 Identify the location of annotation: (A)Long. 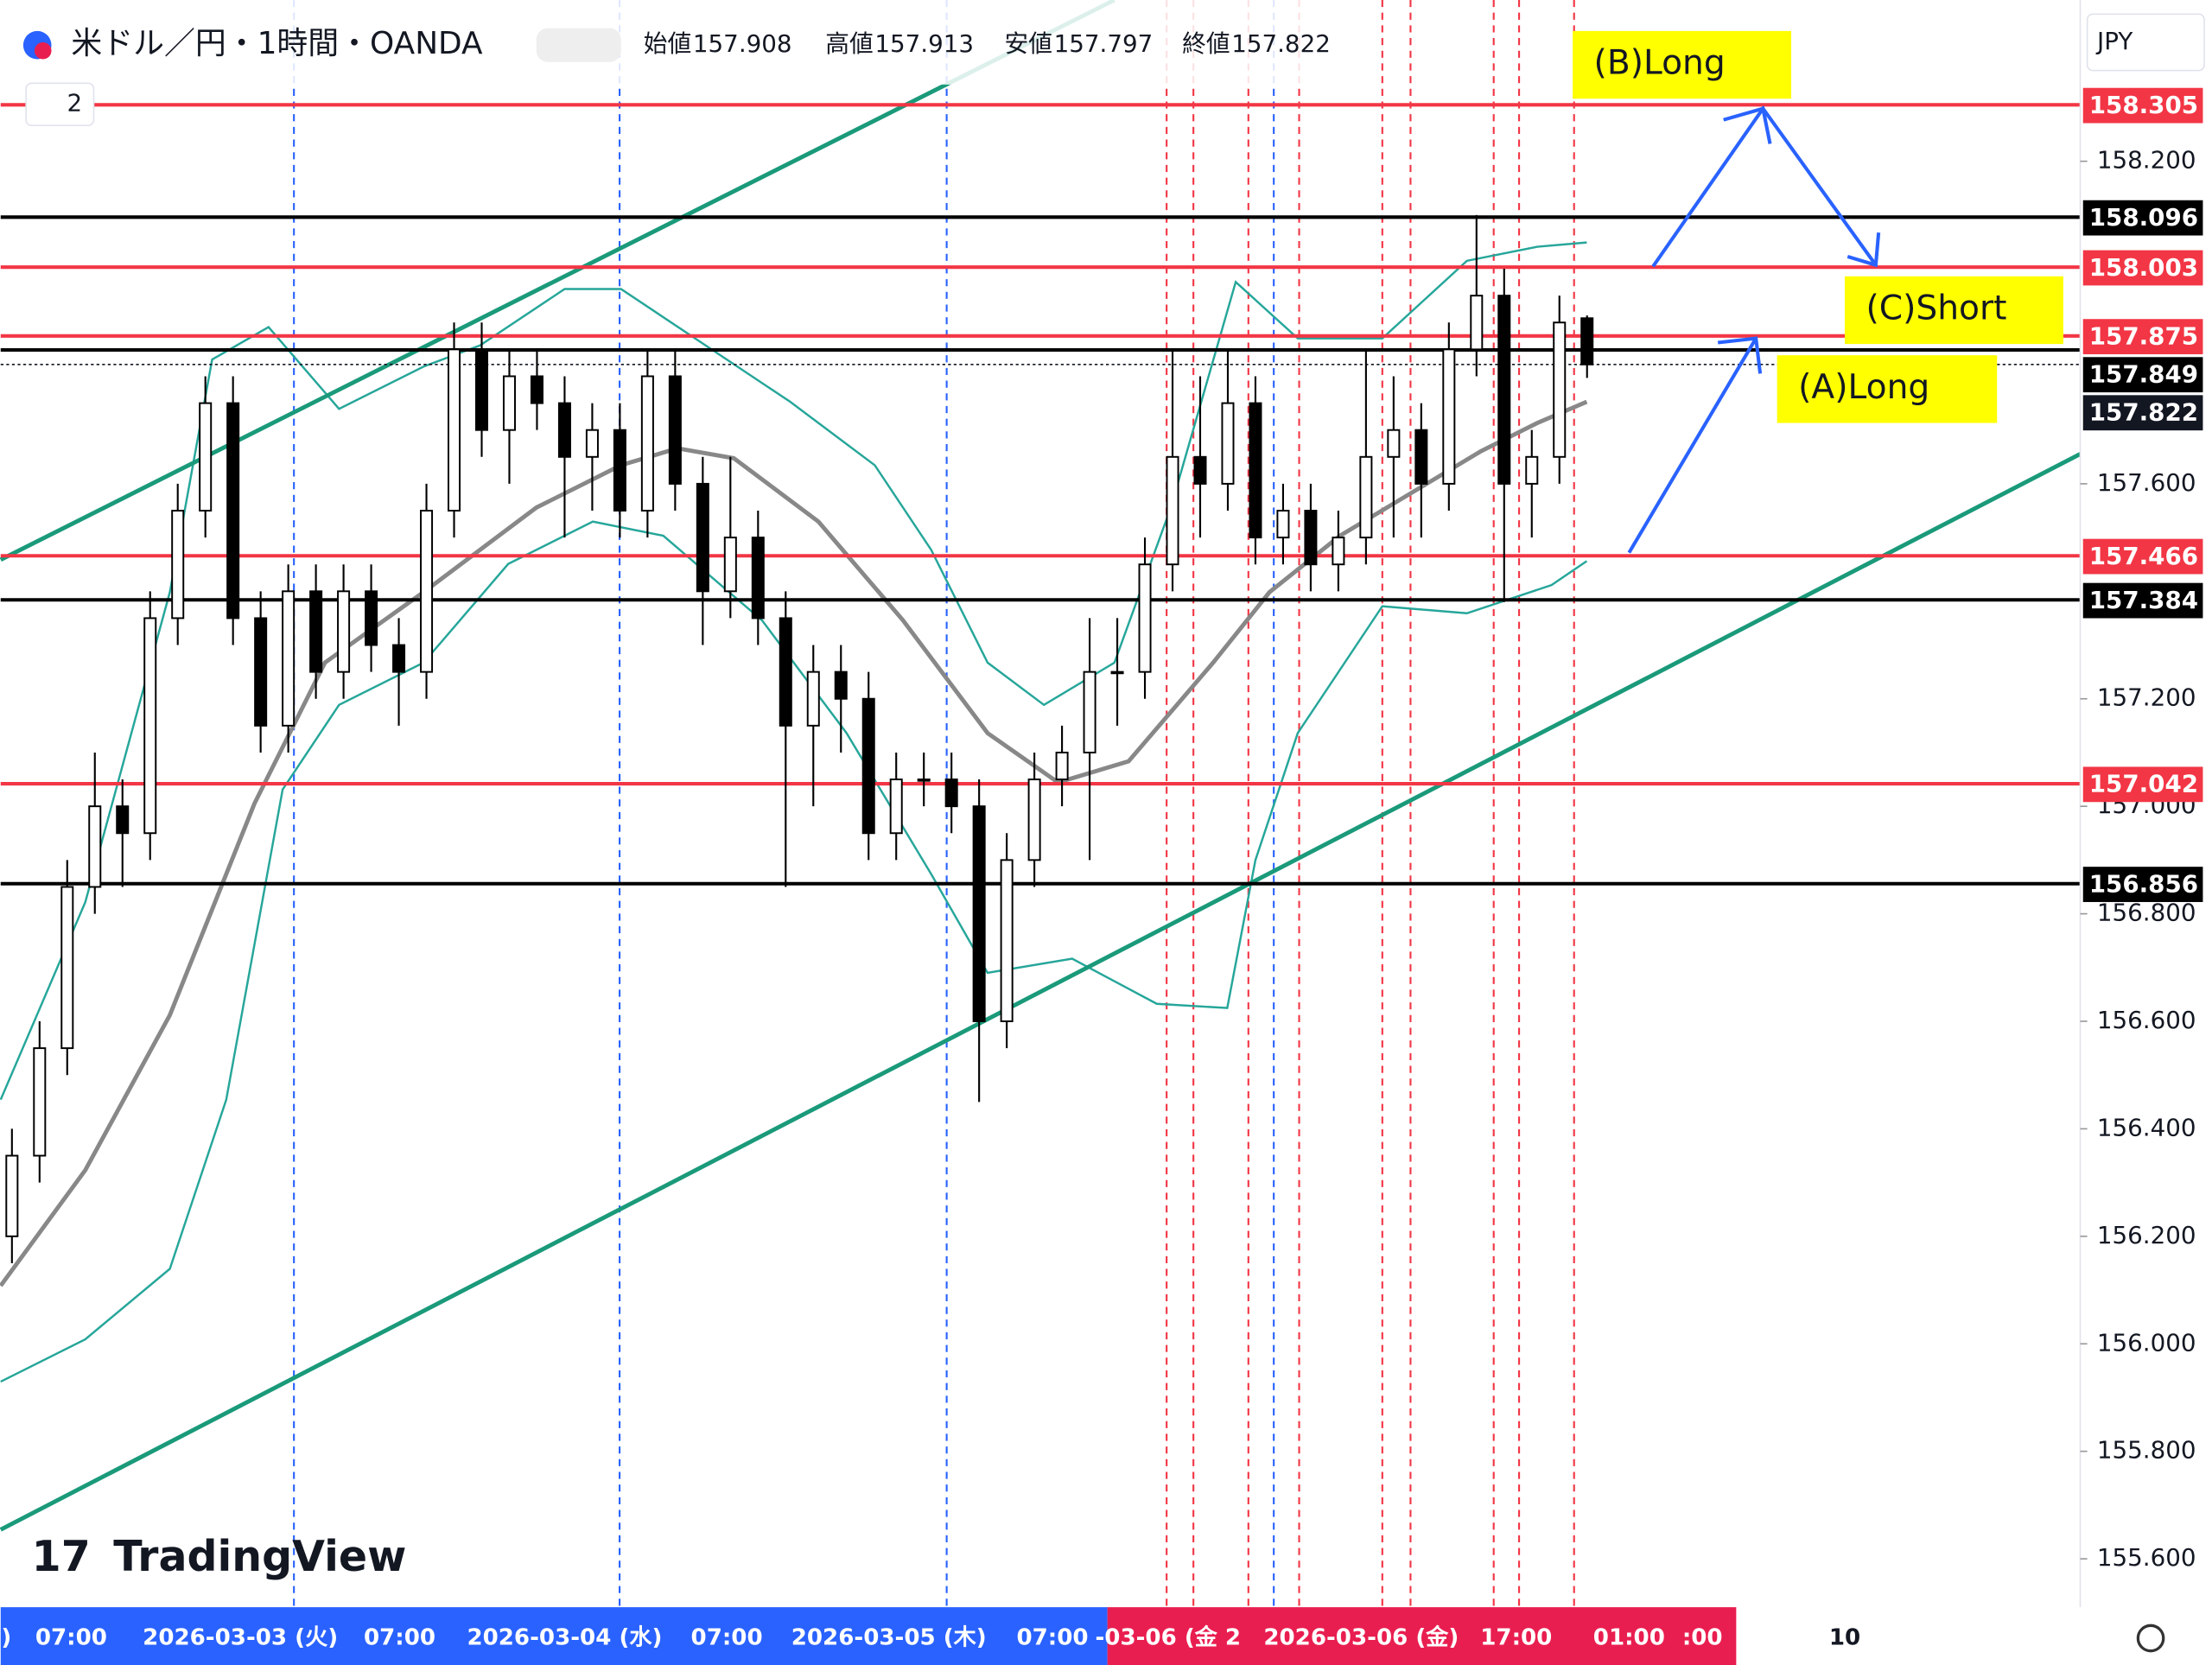
(1863, 387).